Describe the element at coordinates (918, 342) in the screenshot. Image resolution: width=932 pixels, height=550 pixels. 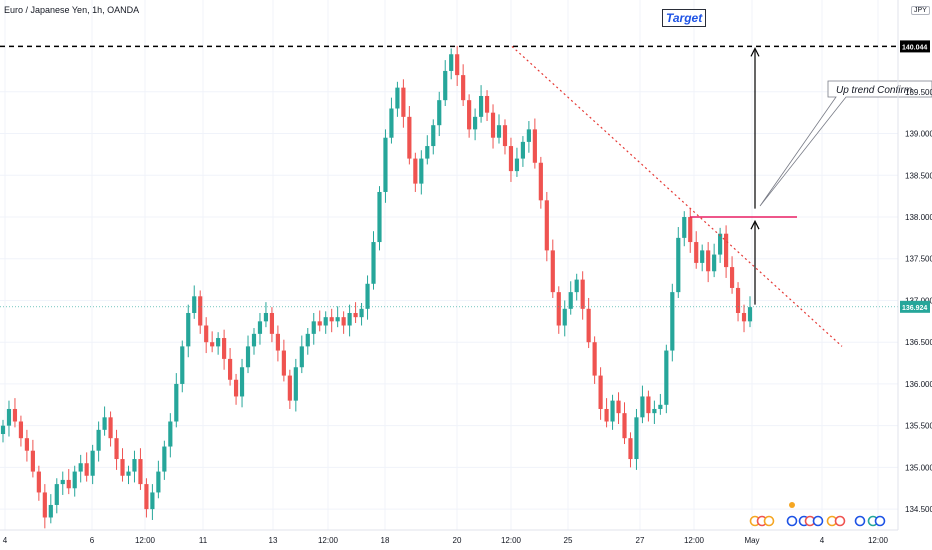
I see `price-tick-label: 136.500` at that location.